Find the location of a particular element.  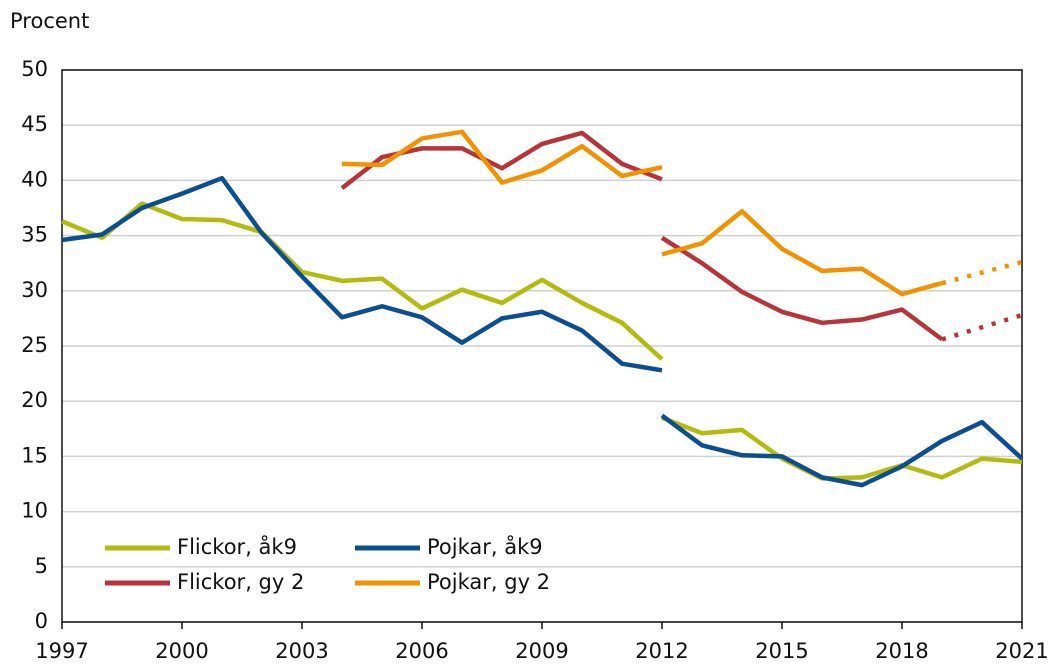

x-tick-label: 1997 is located at coordinates (61, 651).